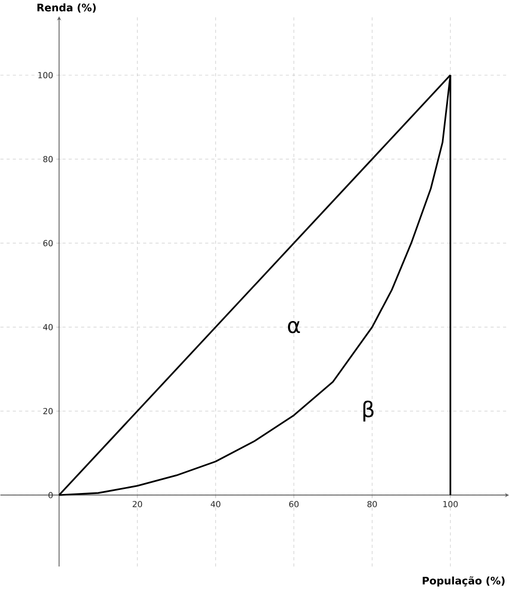  Describe the element at coordinates (47, 243) in the screenshot. I see `y-tick-label: 60` at that location.